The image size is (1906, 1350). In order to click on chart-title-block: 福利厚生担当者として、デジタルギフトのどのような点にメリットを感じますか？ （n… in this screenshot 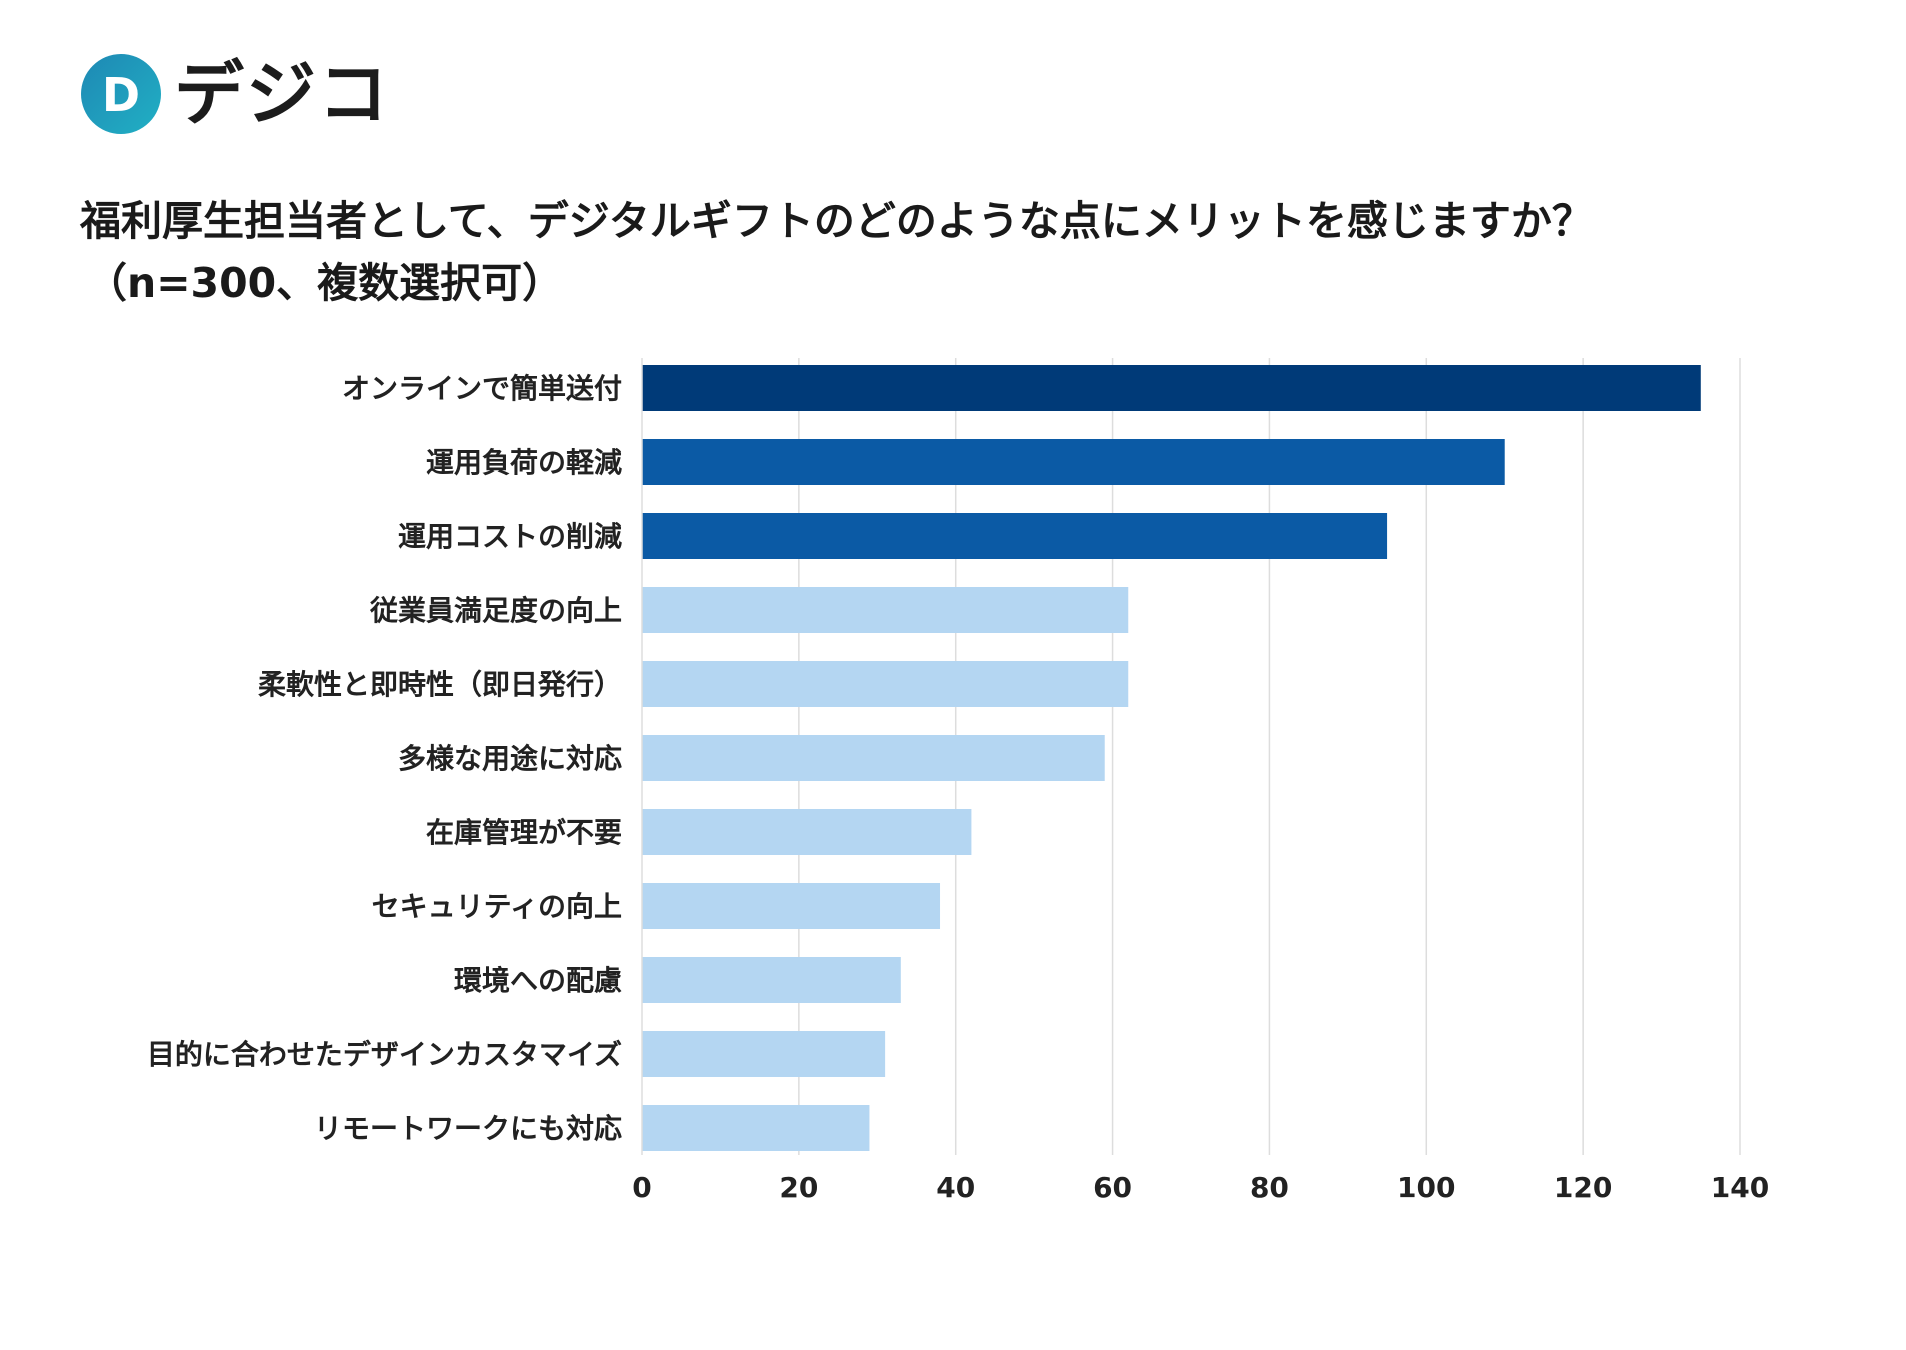, I will do `click(970, 252)`.